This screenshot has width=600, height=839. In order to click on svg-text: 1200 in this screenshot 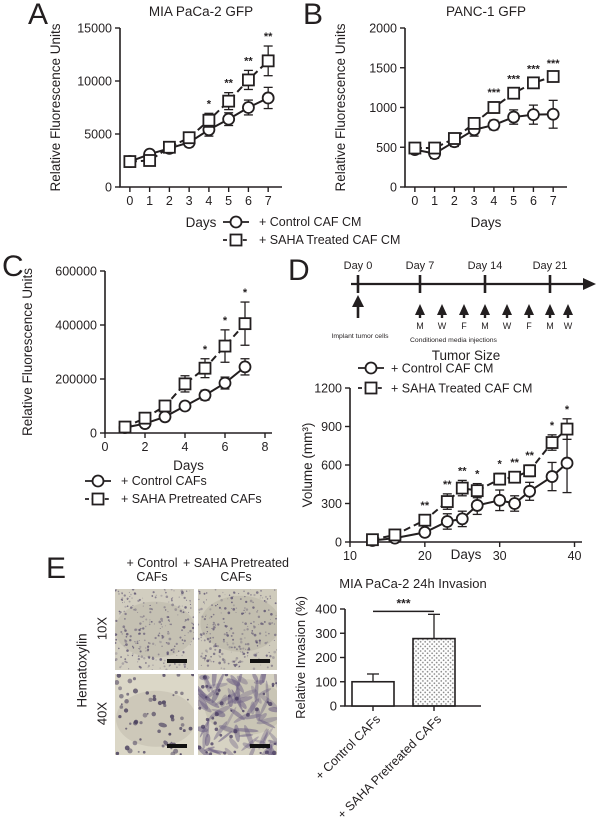, I will do `click(328, 389)`.